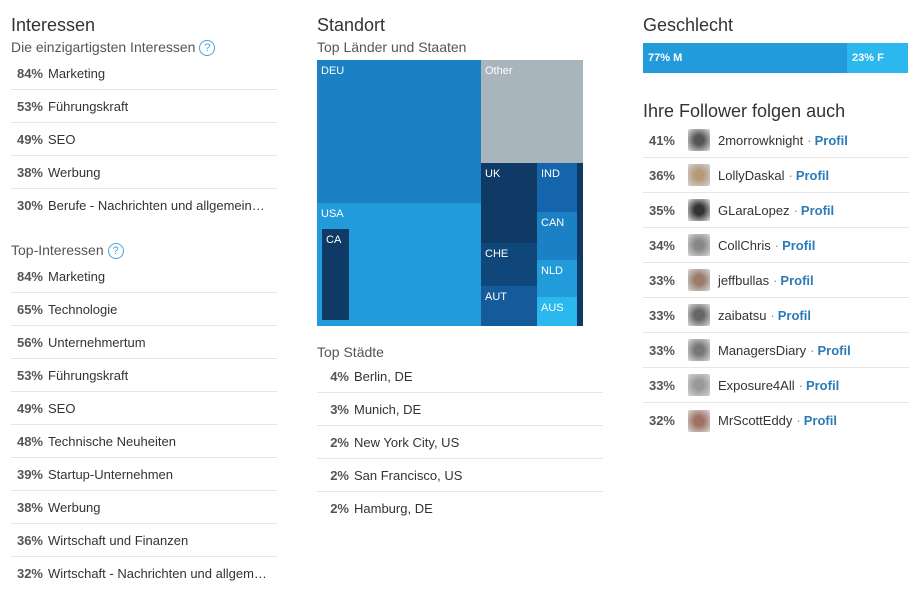  What do you see at coordinates (460, 475) in the screenshot?
I see `list-item: 2% San Francisco, US` at bounding box center [460, 475].